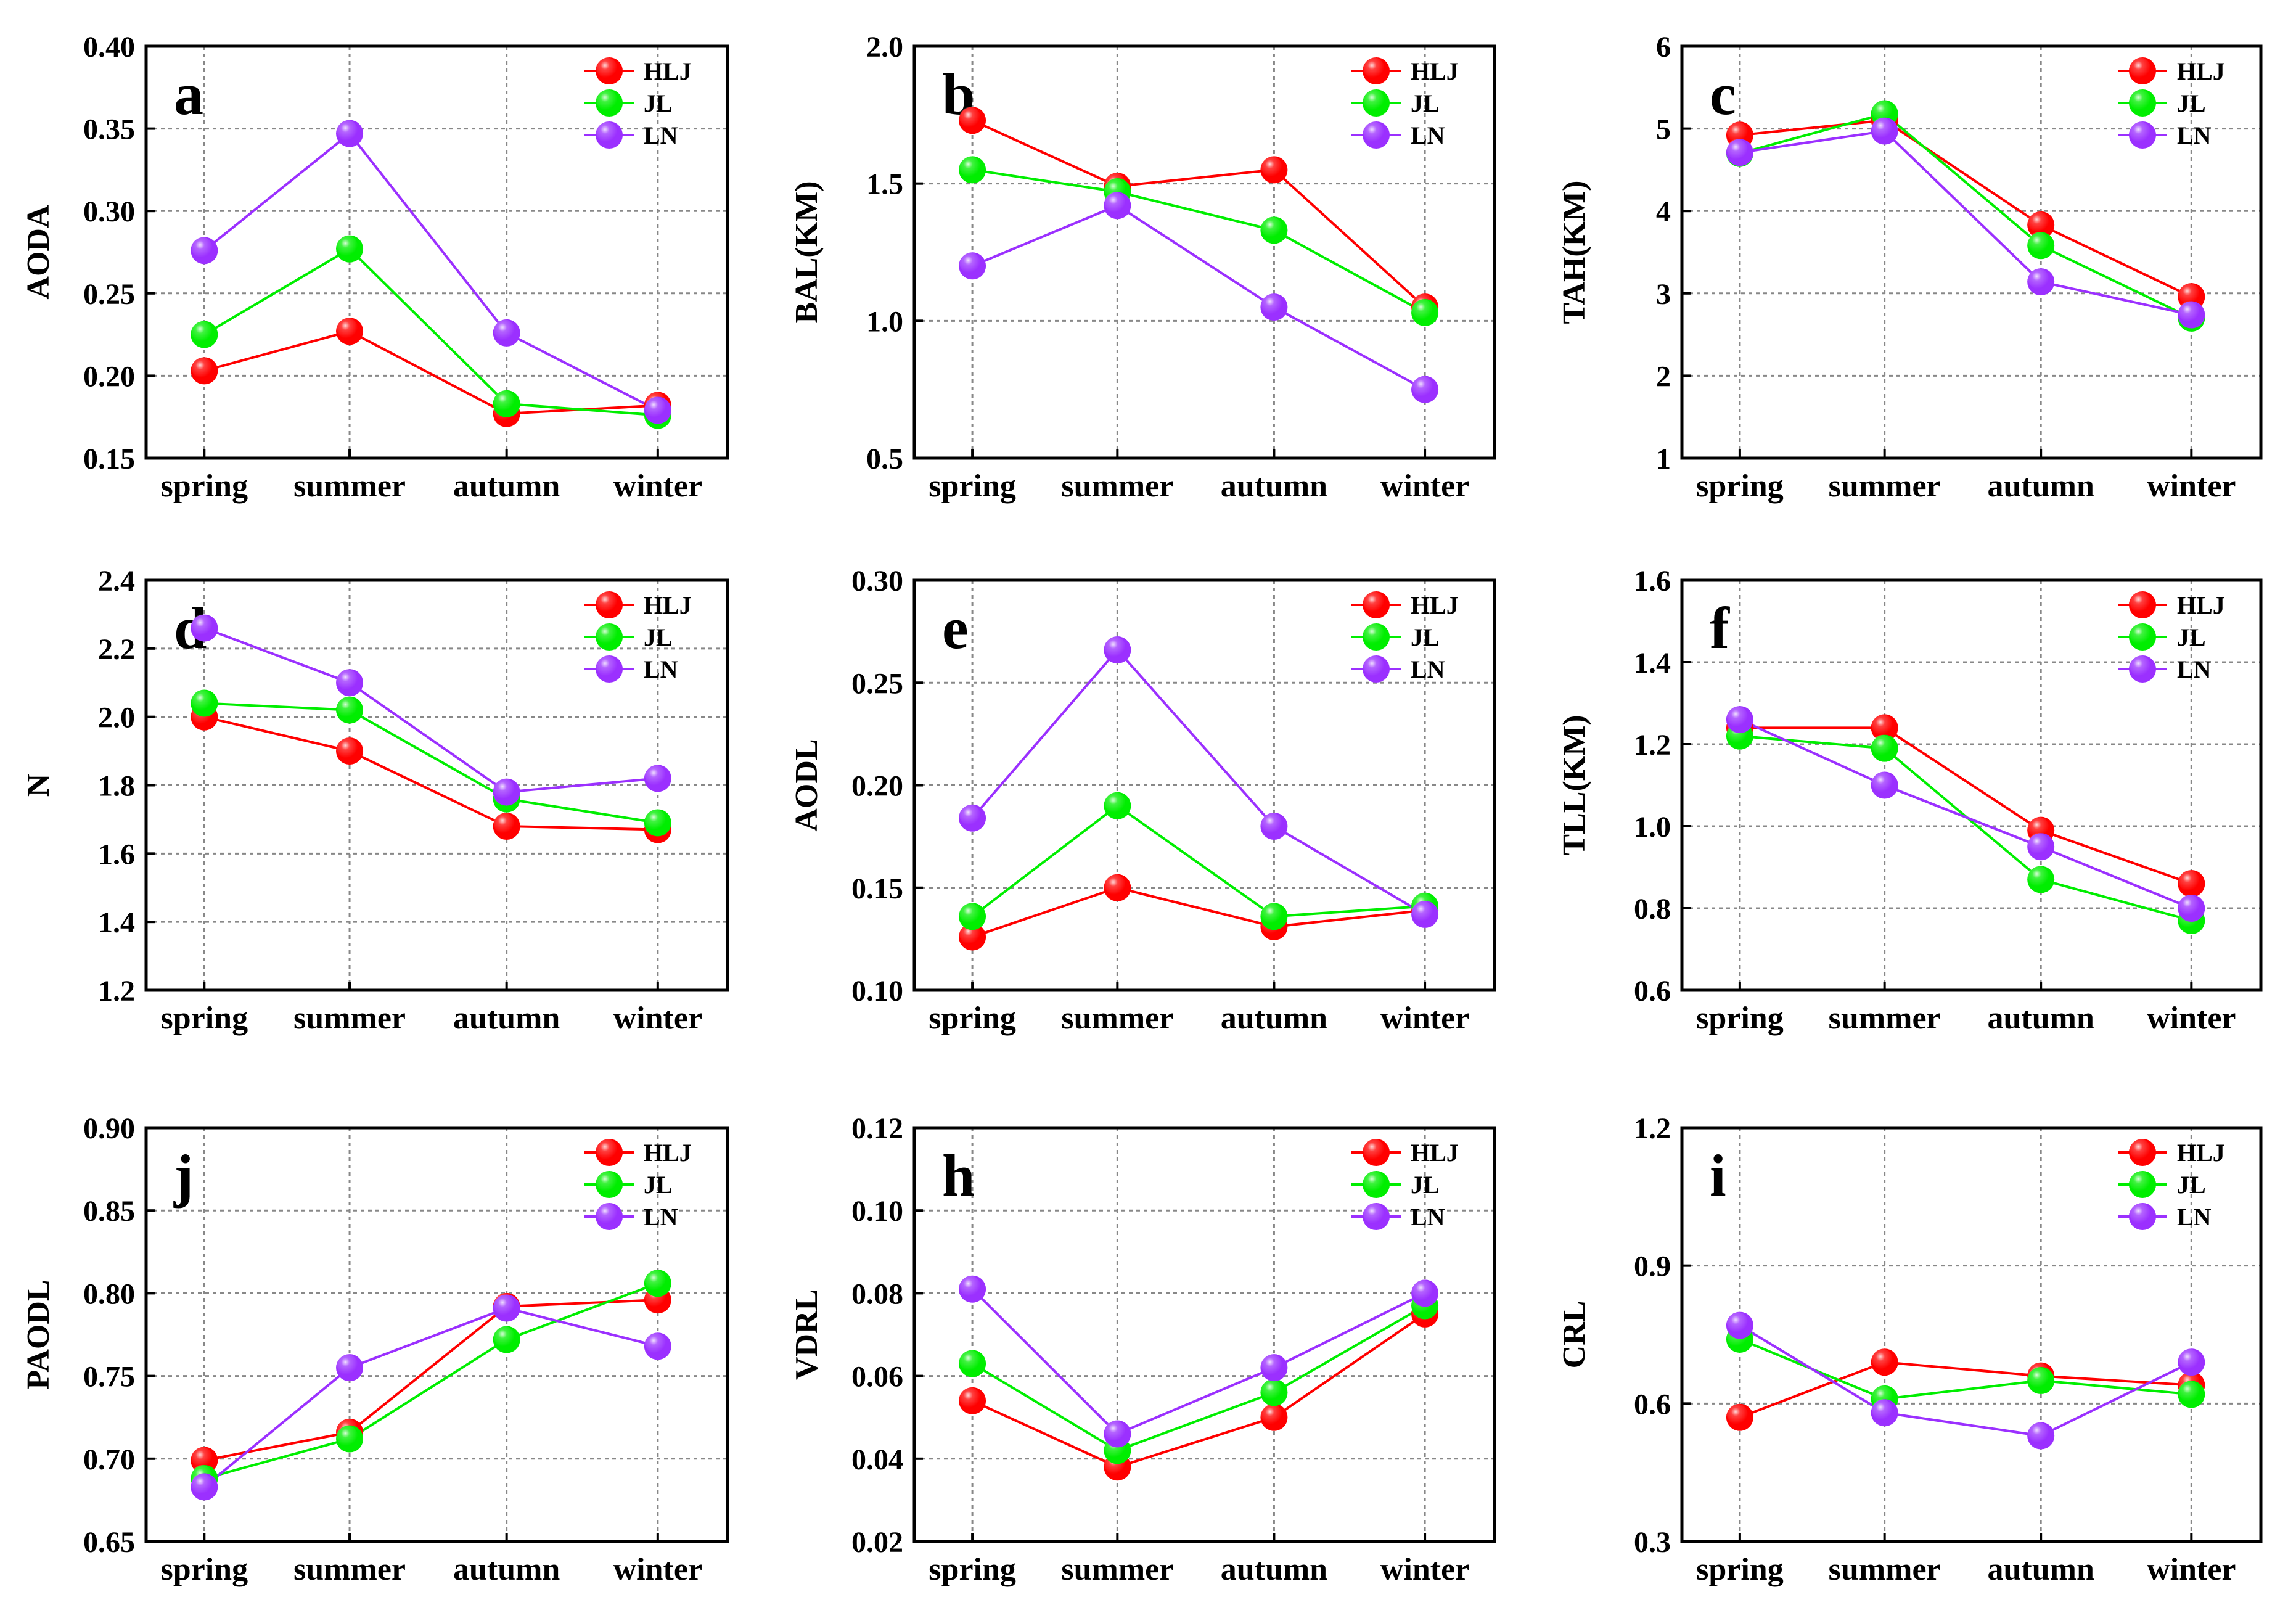  Describe the element at coordinates (1723, 94) in the screenshot. I see `panel-letter: c` at that location.